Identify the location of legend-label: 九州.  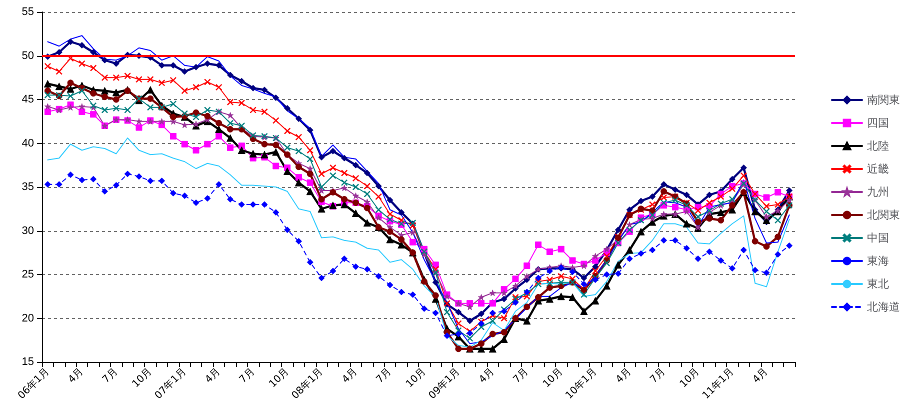
(878, 192).